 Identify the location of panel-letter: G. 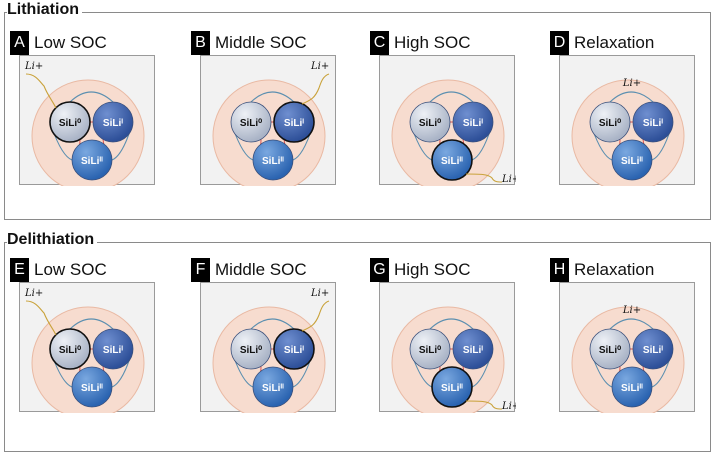
(379, 270).